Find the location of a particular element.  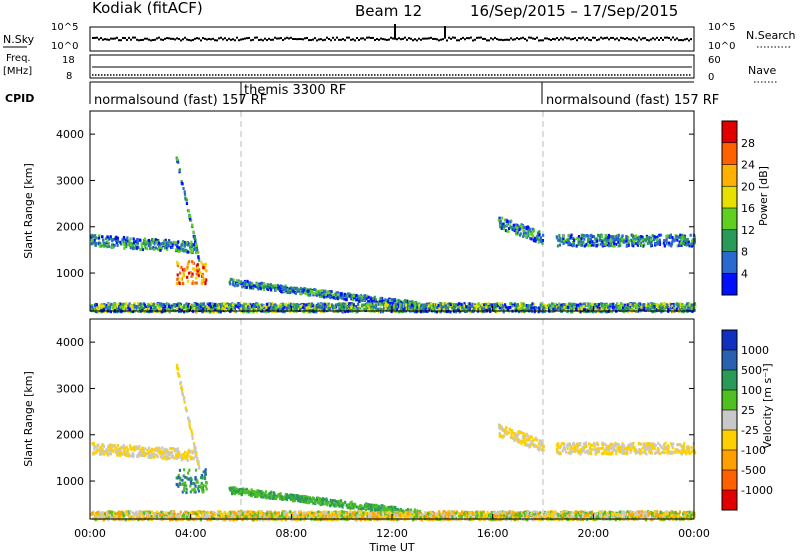

date-range: 16/Sep/2015 – 17/Sep/2015 is located at coordinates (574, 11).